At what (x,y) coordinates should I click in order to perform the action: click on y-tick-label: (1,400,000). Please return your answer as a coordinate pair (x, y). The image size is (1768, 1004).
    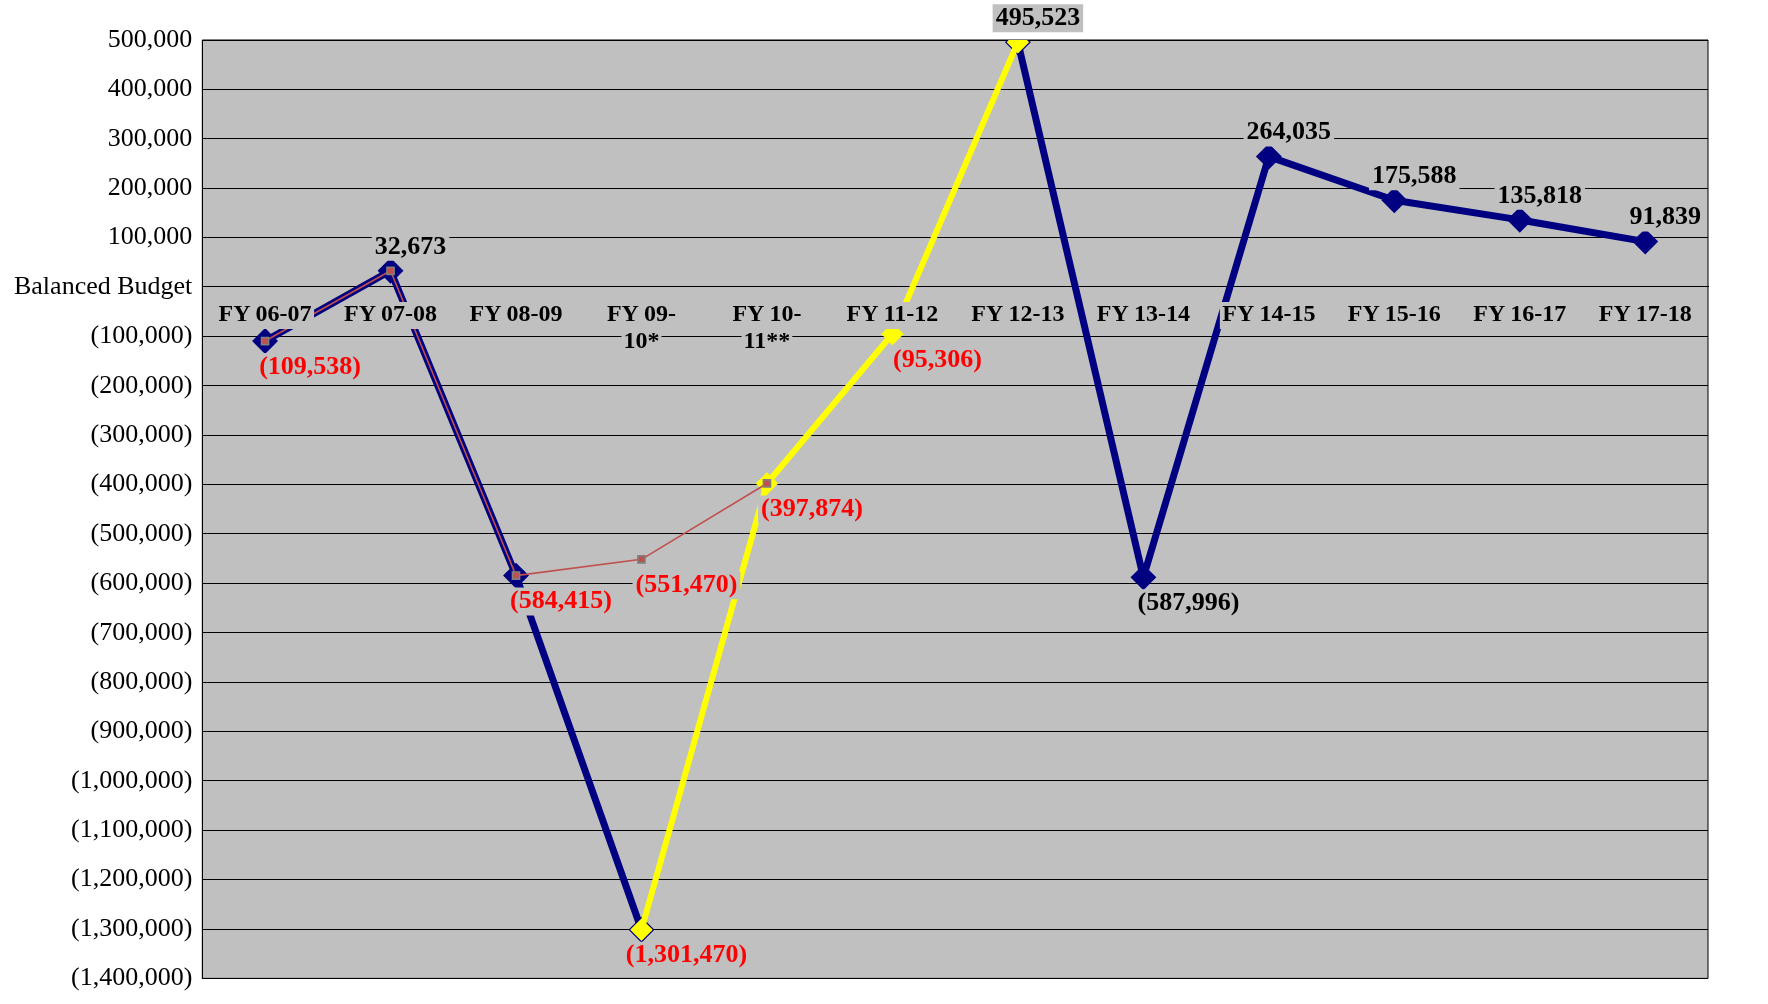
    Looking at the image, I should click on (132, 977).